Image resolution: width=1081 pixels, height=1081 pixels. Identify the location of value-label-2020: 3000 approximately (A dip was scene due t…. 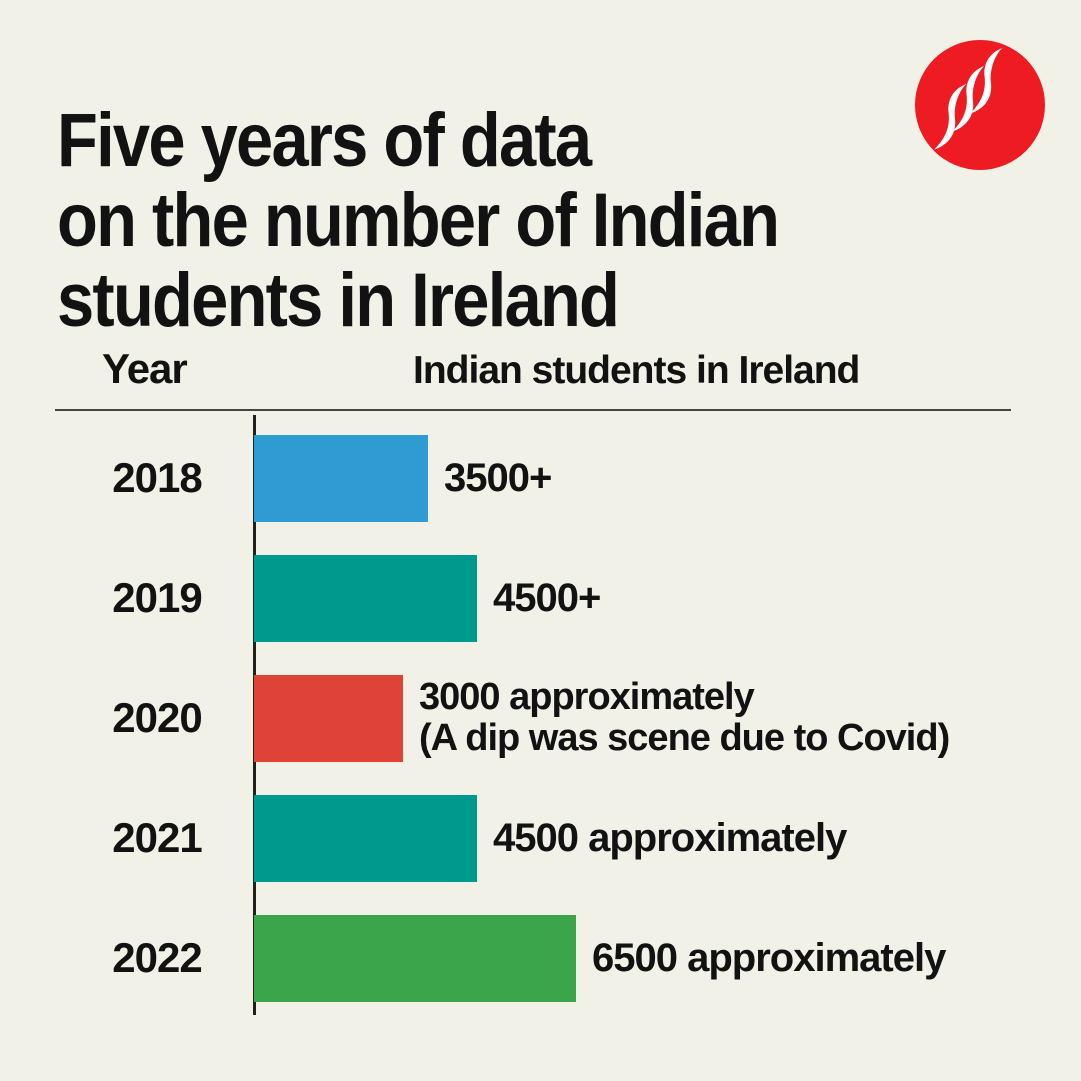
(684, 717).